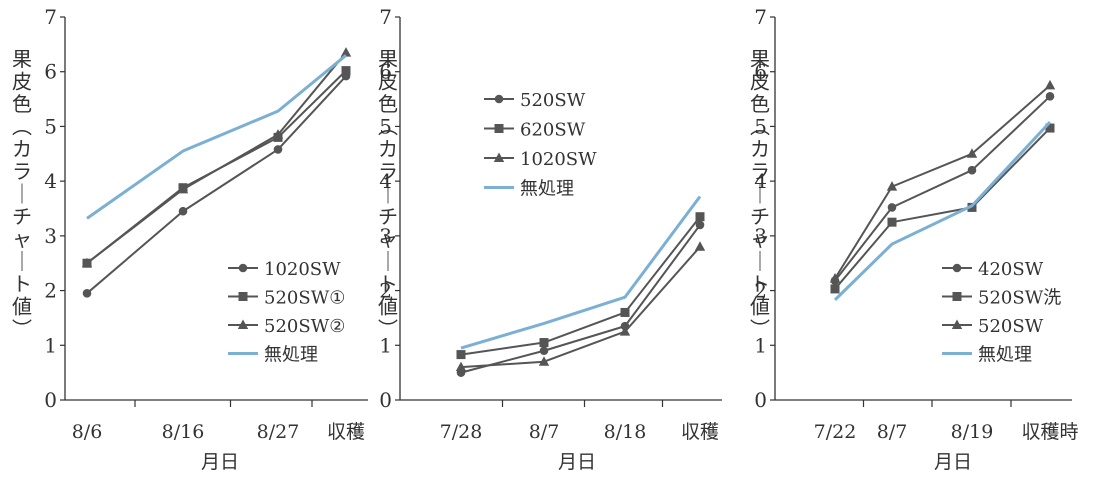 Image resolution: width=1098 pixels, height=477 pixels. I want to click on x-tick-label: 8/7, so click(544, 432).